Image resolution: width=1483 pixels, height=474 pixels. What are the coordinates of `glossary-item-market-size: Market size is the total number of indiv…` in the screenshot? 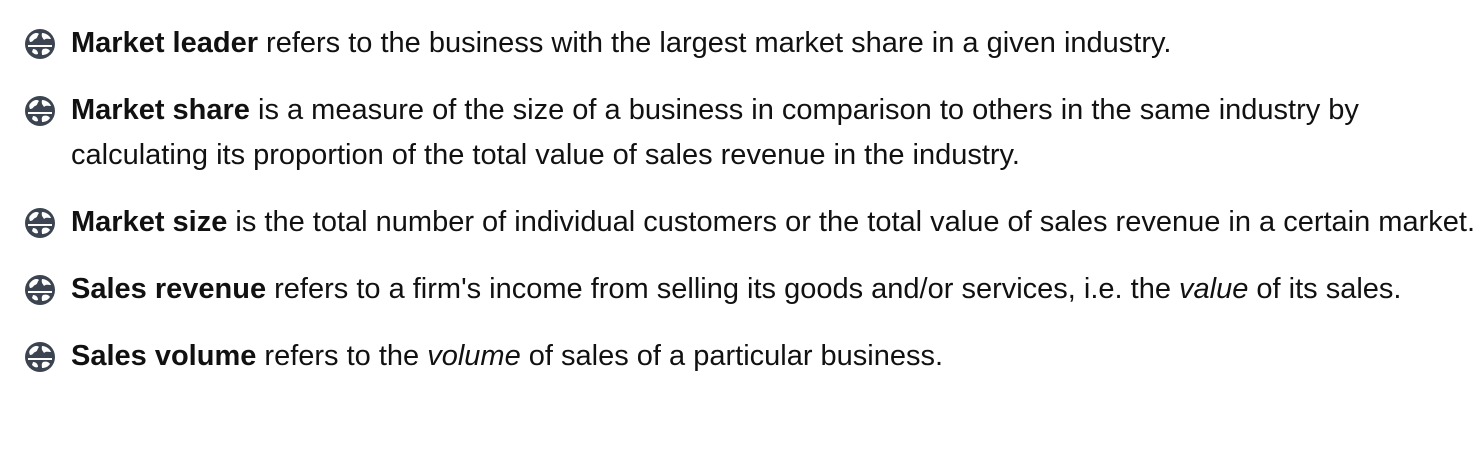 It's located at (741, 222).